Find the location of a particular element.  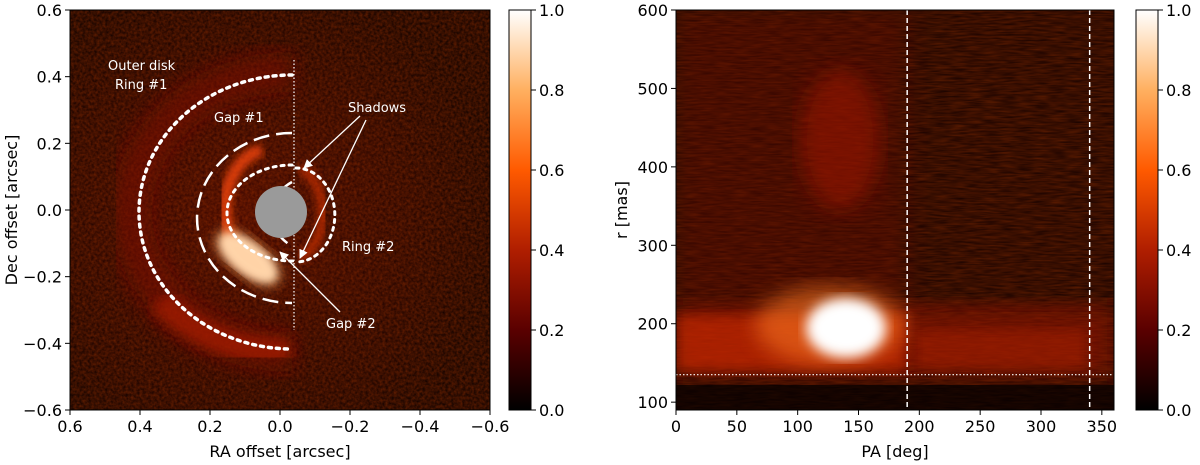

right-colorbar-ticks: 1.0 0.8 0.6 0.4 0.2 0.0 is located at coordinates (1174, 210).